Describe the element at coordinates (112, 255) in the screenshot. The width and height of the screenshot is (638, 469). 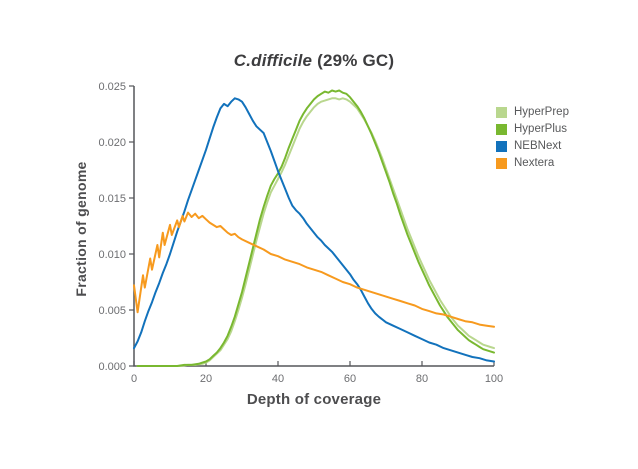
I see `y-tick-label-0.010: 0.010` at that location.